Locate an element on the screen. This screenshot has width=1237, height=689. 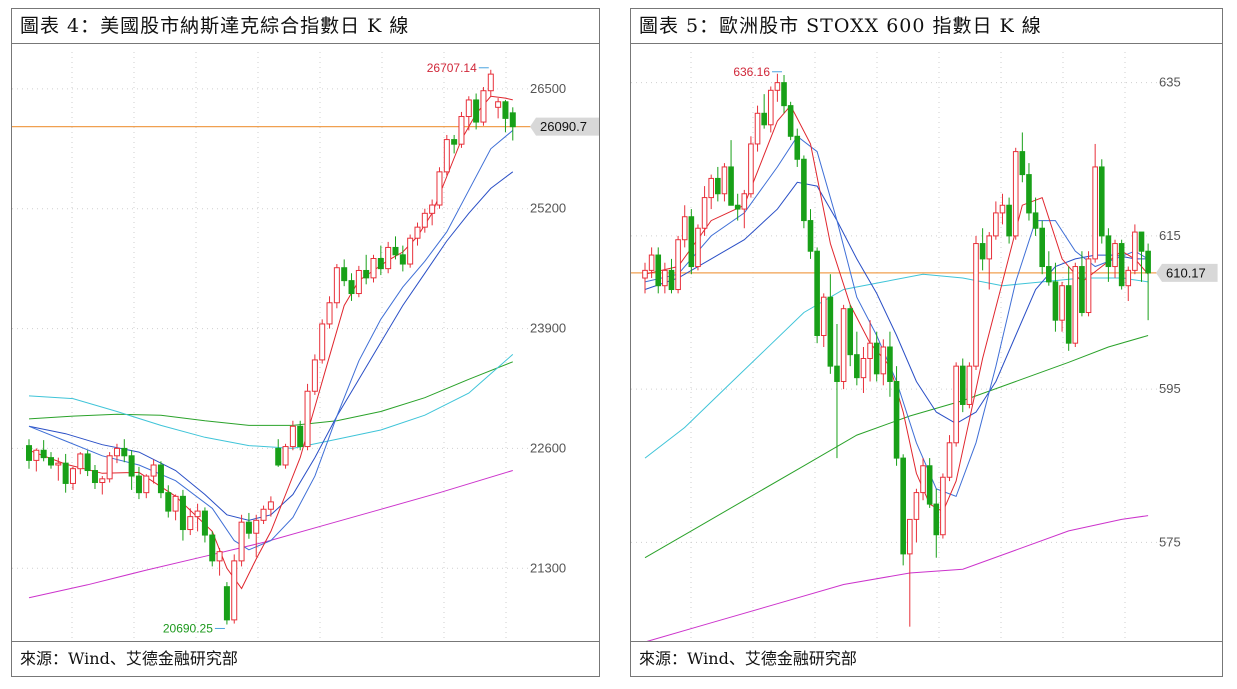
annotation-label: 20690.25 is located at coordinates (188, 628).